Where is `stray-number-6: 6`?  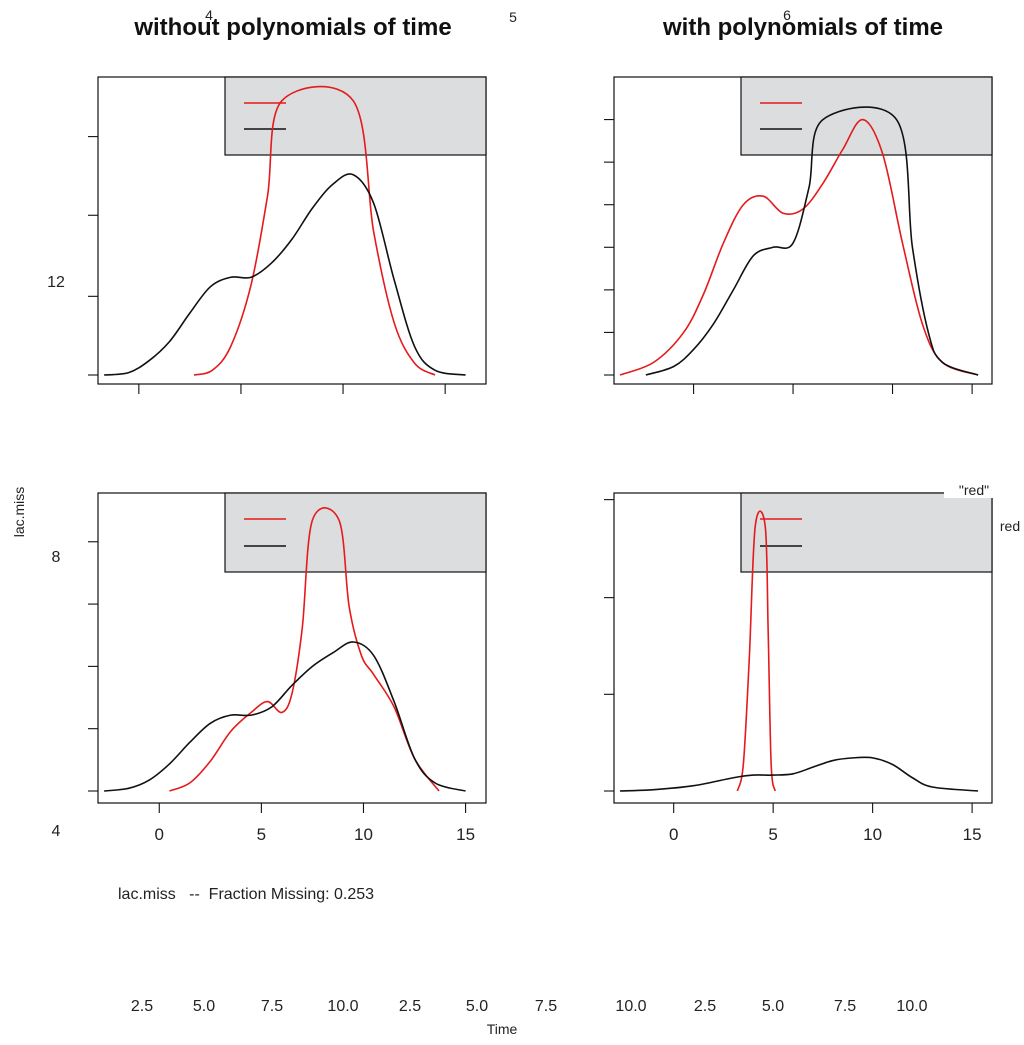 stray-number-6: 6 is located at coordinates (787, 15).